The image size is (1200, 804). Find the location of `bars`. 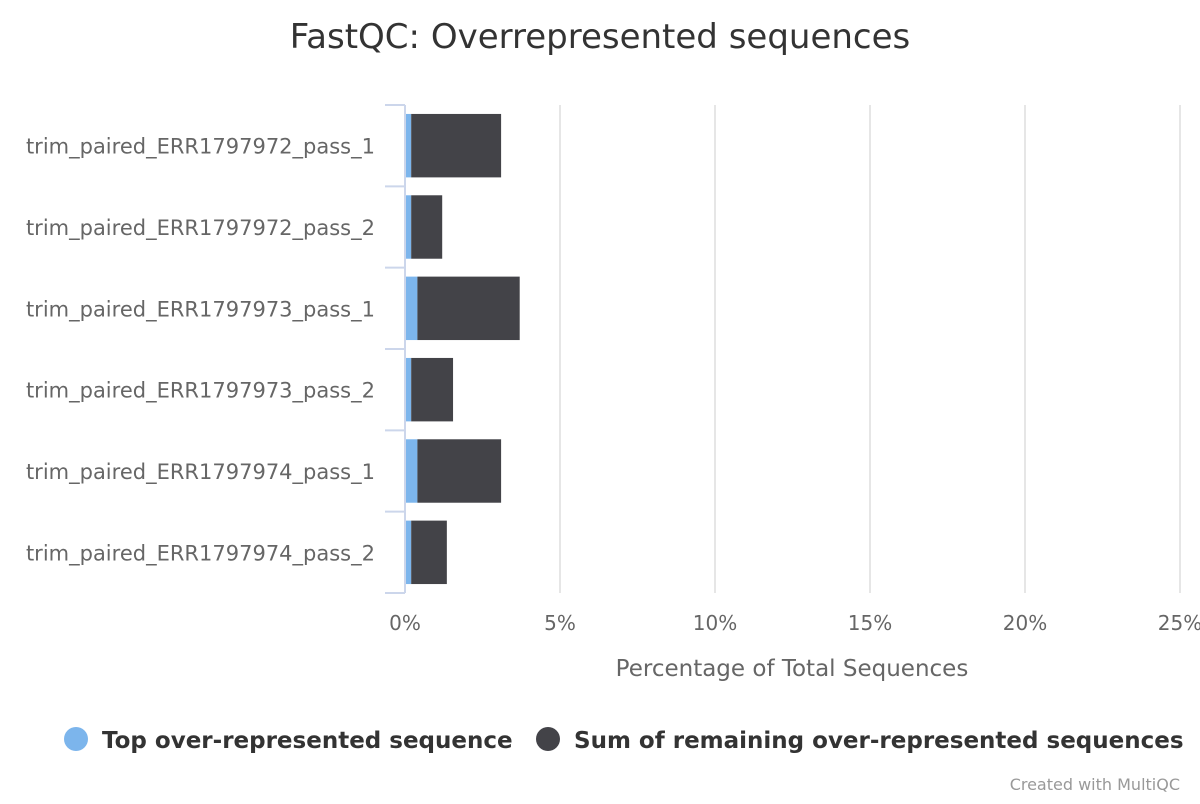

bars is located at coordinates (462, 349).